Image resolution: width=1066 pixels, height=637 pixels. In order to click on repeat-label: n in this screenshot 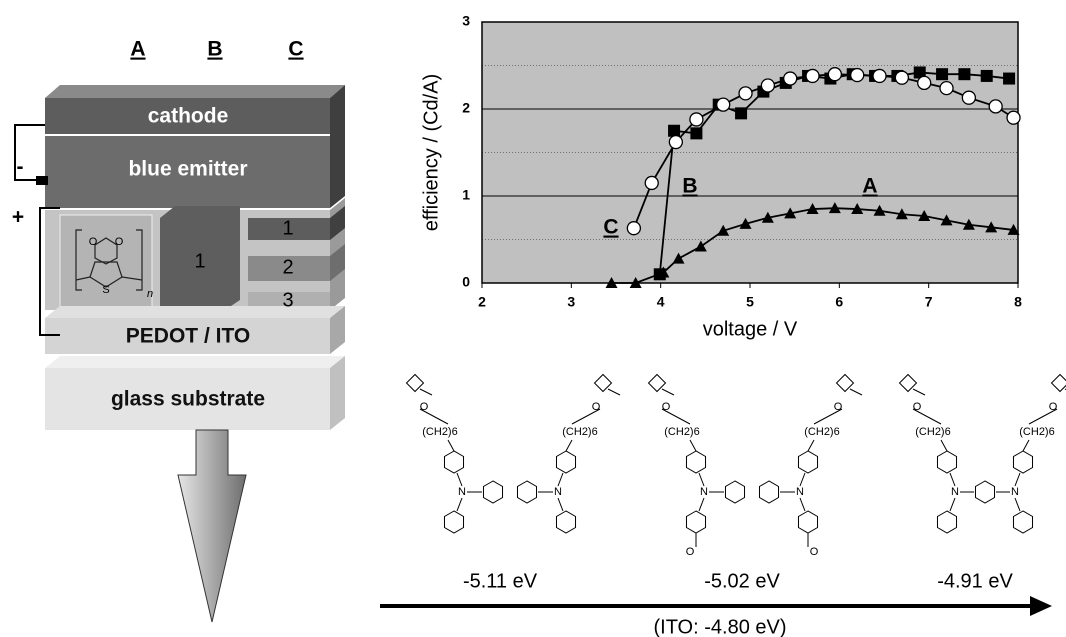, I will do `click(150, 294)`.